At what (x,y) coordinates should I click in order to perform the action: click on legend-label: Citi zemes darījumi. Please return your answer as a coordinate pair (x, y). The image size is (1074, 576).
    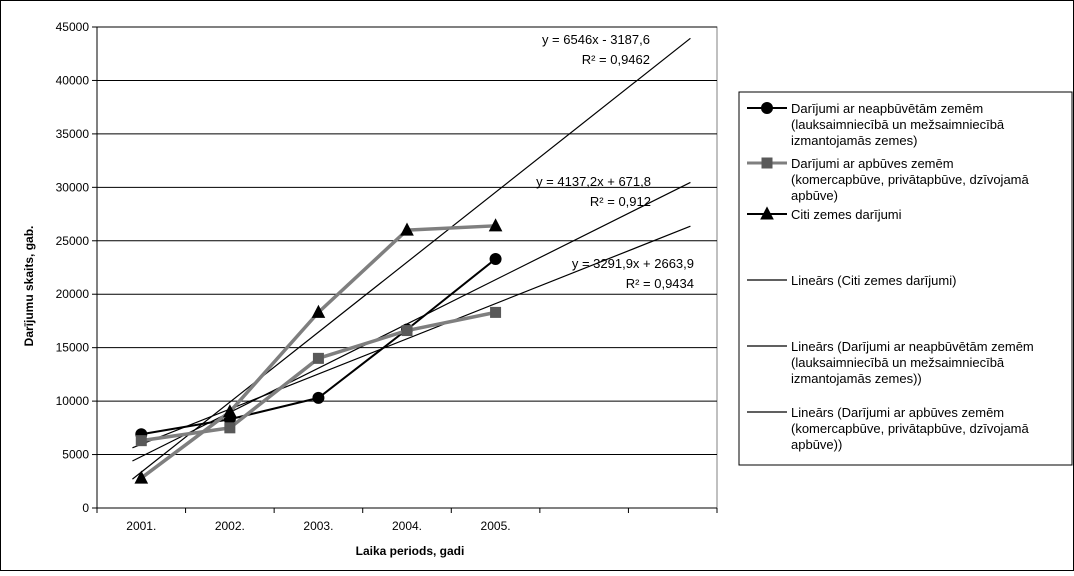
    Looking at the image, I should click on (846, 214).